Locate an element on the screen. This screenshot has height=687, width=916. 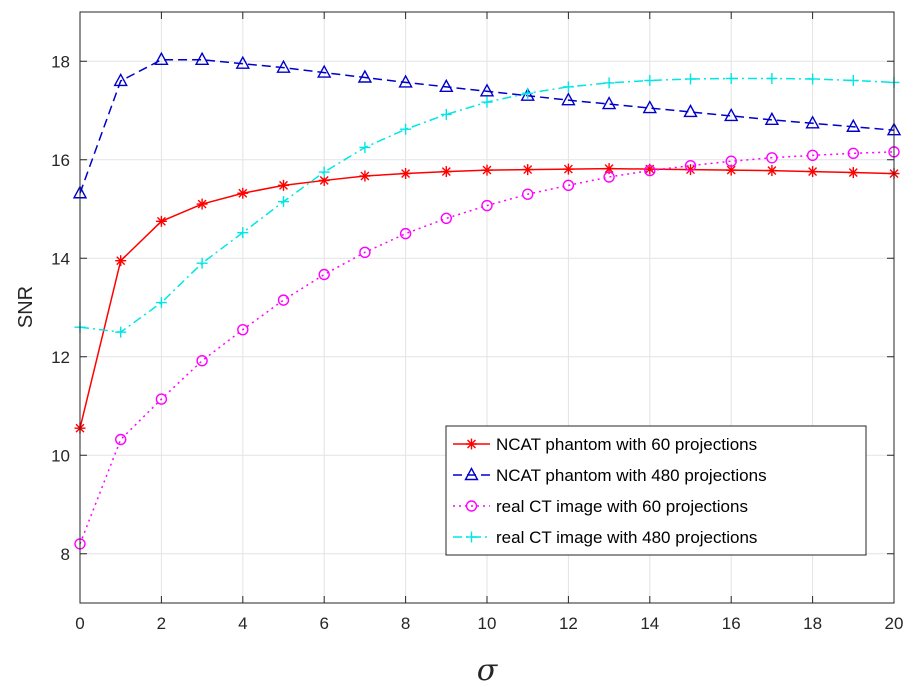
legend-label: real CT image with 480 projections is located at coordinates (626, 537).